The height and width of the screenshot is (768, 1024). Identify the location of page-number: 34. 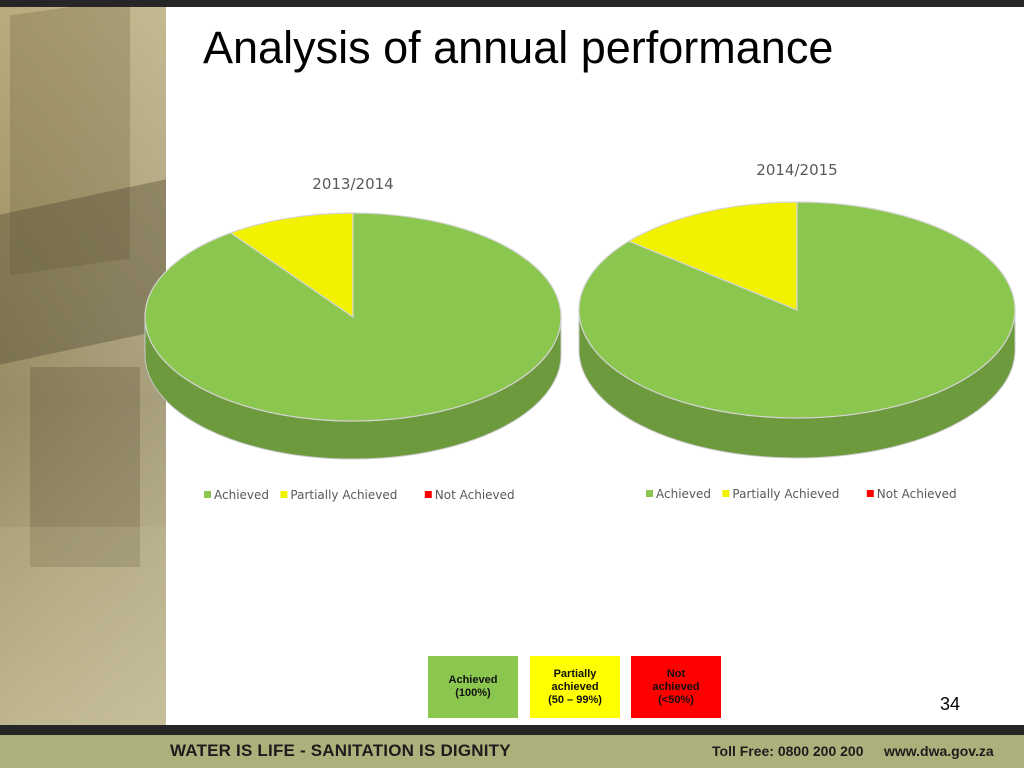
(950, 704).